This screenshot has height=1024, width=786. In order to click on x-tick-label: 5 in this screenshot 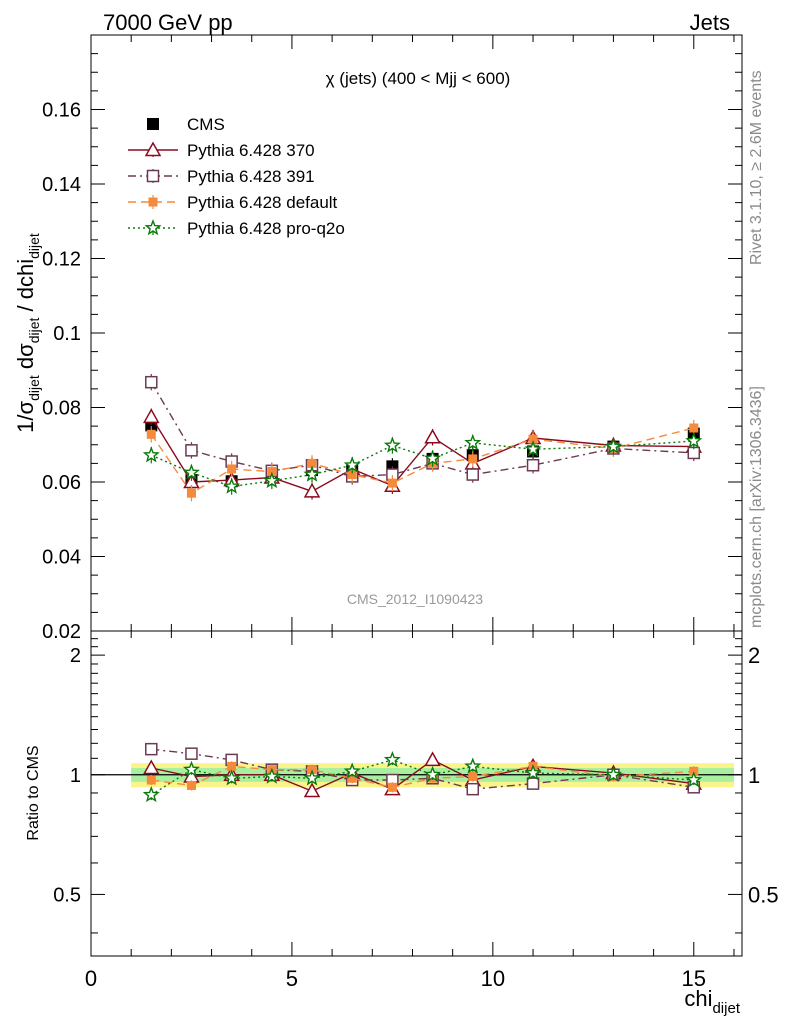, I will do `click(292, 978)`.